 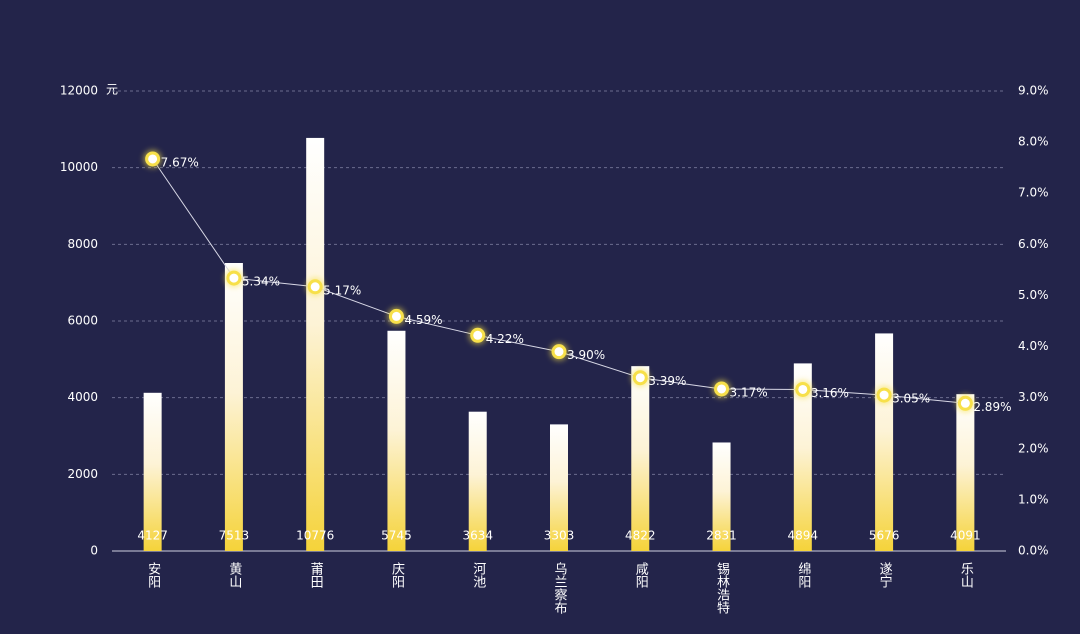 What do you see at coordinates (722, 588) in the screenshot?
I see `x-tick-label: 锡林浩特` at bounding box center [722, 588].